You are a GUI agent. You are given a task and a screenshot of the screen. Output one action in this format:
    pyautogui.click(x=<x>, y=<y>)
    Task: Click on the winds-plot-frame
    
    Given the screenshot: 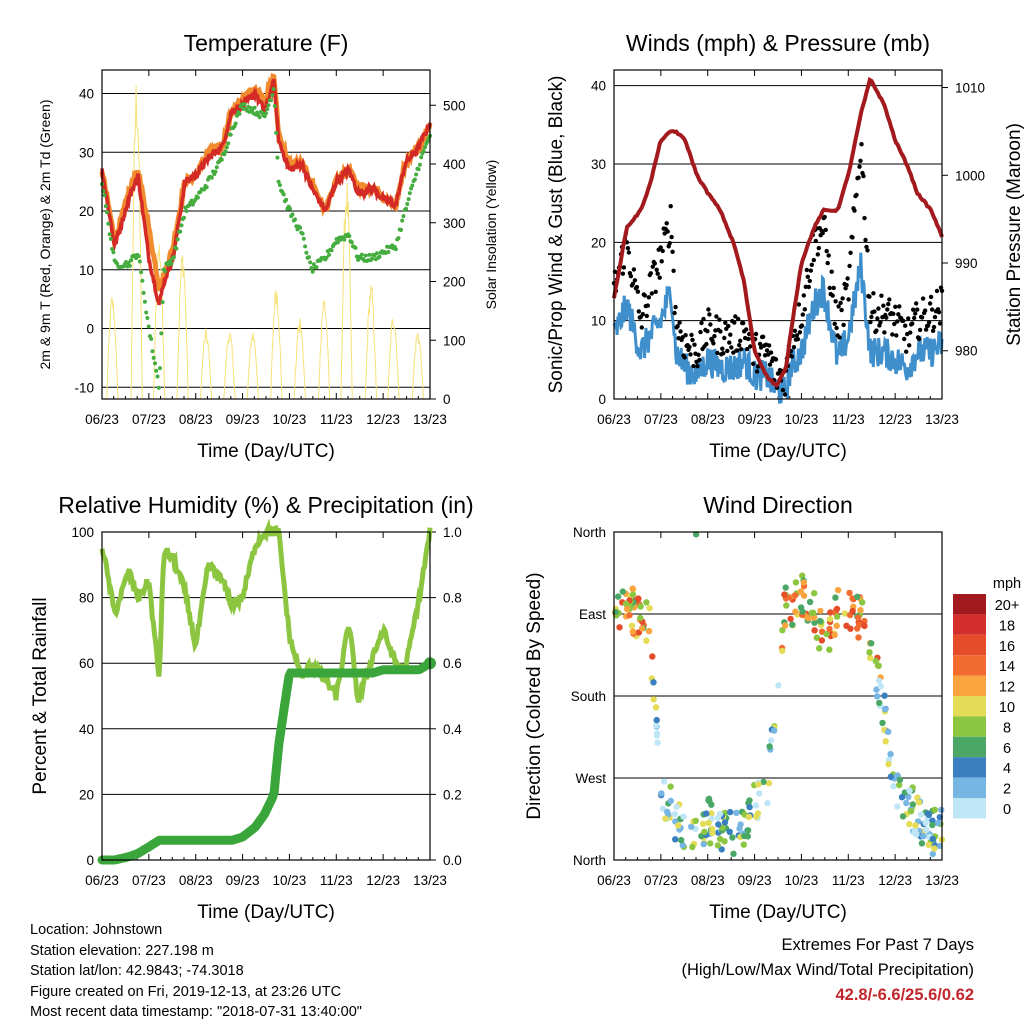 What is the action you would take?
    pyautogui.click(x=778, y=234)
    